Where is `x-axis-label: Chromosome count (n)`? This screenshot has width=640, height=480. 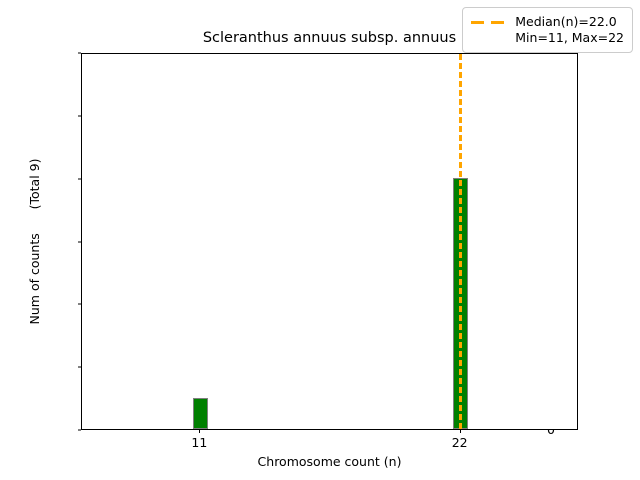
x-axis-label: Chromosome count (n) is located at coordinates (329, 461).